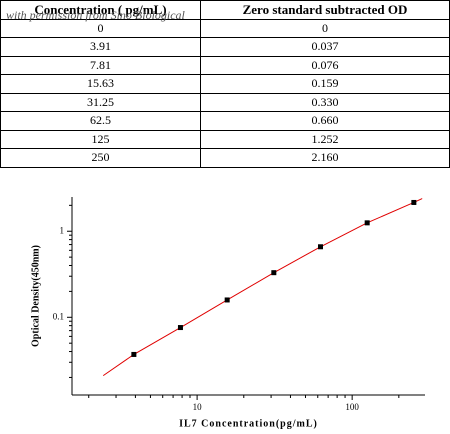  What do you see at coordinates (35, 296) in the screenshot?
I see `y-axis-label: Optical Density(450nm)` at bounding box center [35, 296].